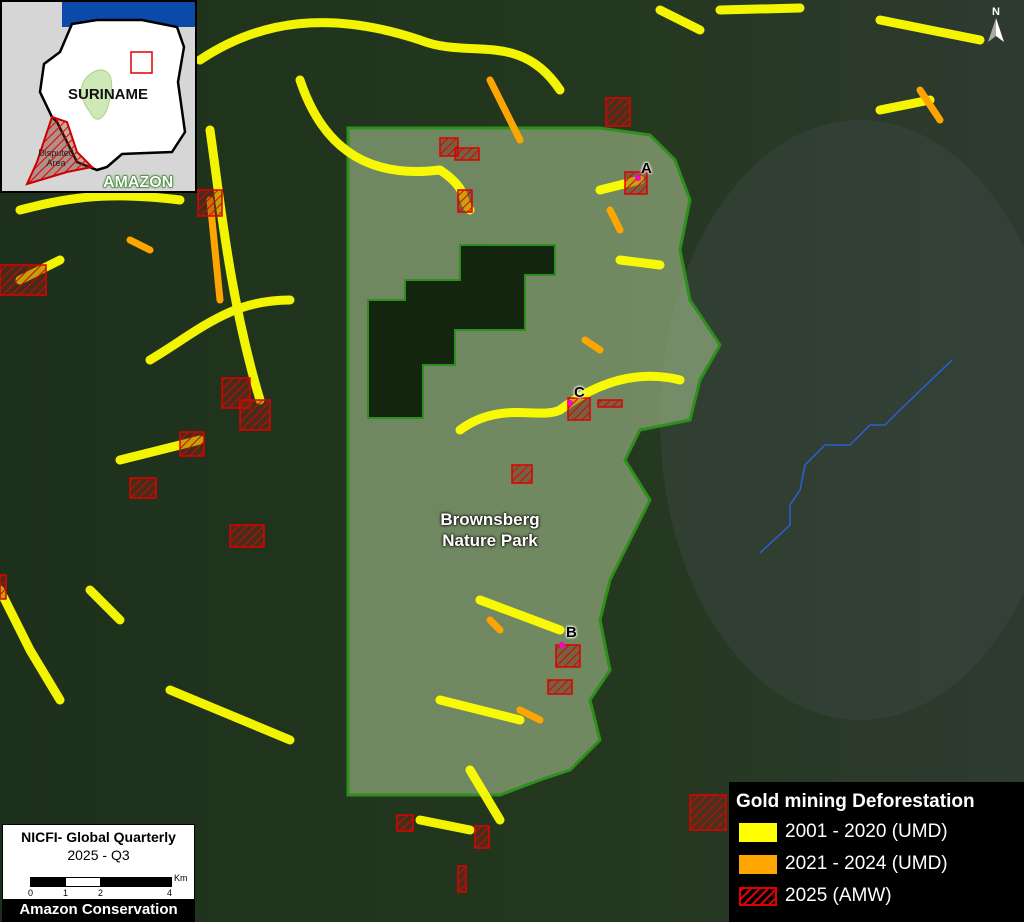 The image size is (1024, 922). Describe the element at coordinates (562, 645) in the screenshot. I see `point-b-marker` at that location.